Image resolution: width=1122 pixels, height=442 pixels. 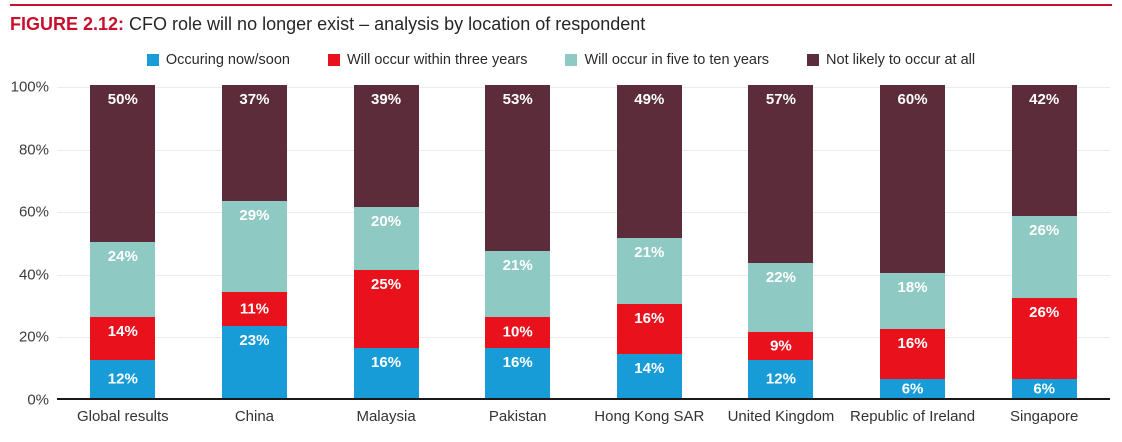 I want to click on stacked-bar-3: 53% 21% 10% 16%, so click(x=518, y=241).